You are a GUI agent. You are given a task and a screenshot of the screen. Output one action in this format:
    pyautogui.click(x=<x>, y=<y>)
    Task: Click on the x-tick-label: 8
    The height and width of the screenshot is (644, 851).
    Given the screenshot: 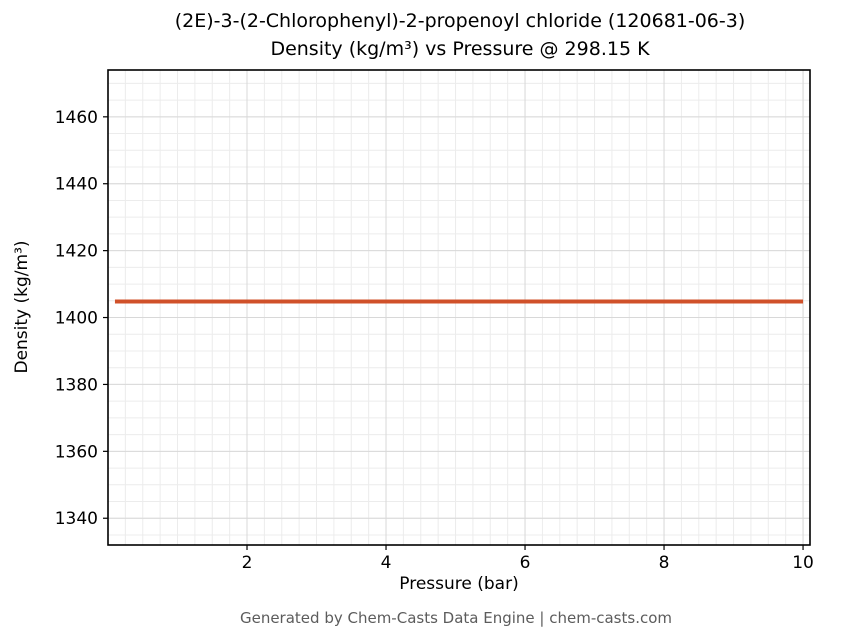 What is the action you would take?
    pyautogui.click(x=664, y=563)
    